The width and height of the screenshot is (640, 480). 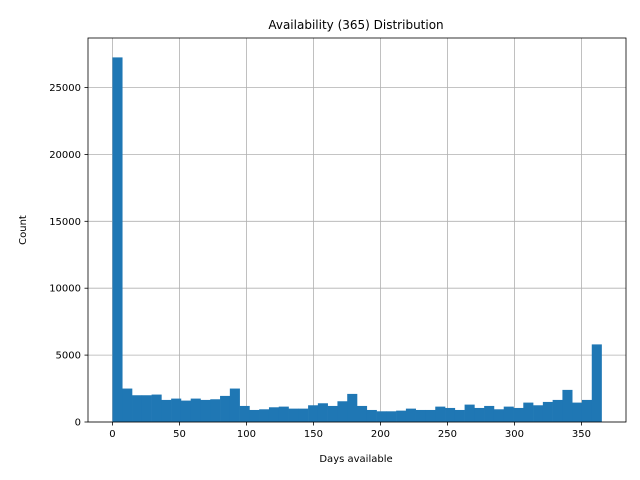 I want to click on y-tick-label: 25000, so click(x=65, y=88).